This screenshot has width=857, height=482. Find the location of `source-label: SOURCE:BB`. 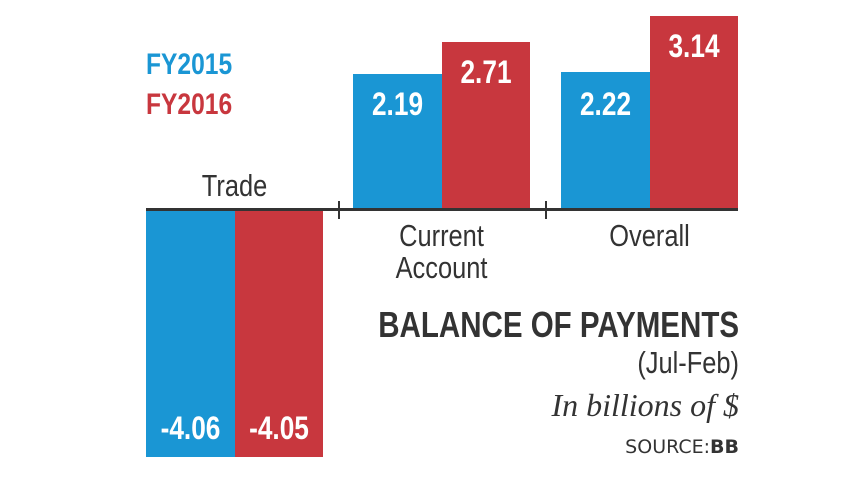

source-label: SOURCE:BB is located at coordinates (682, 447).